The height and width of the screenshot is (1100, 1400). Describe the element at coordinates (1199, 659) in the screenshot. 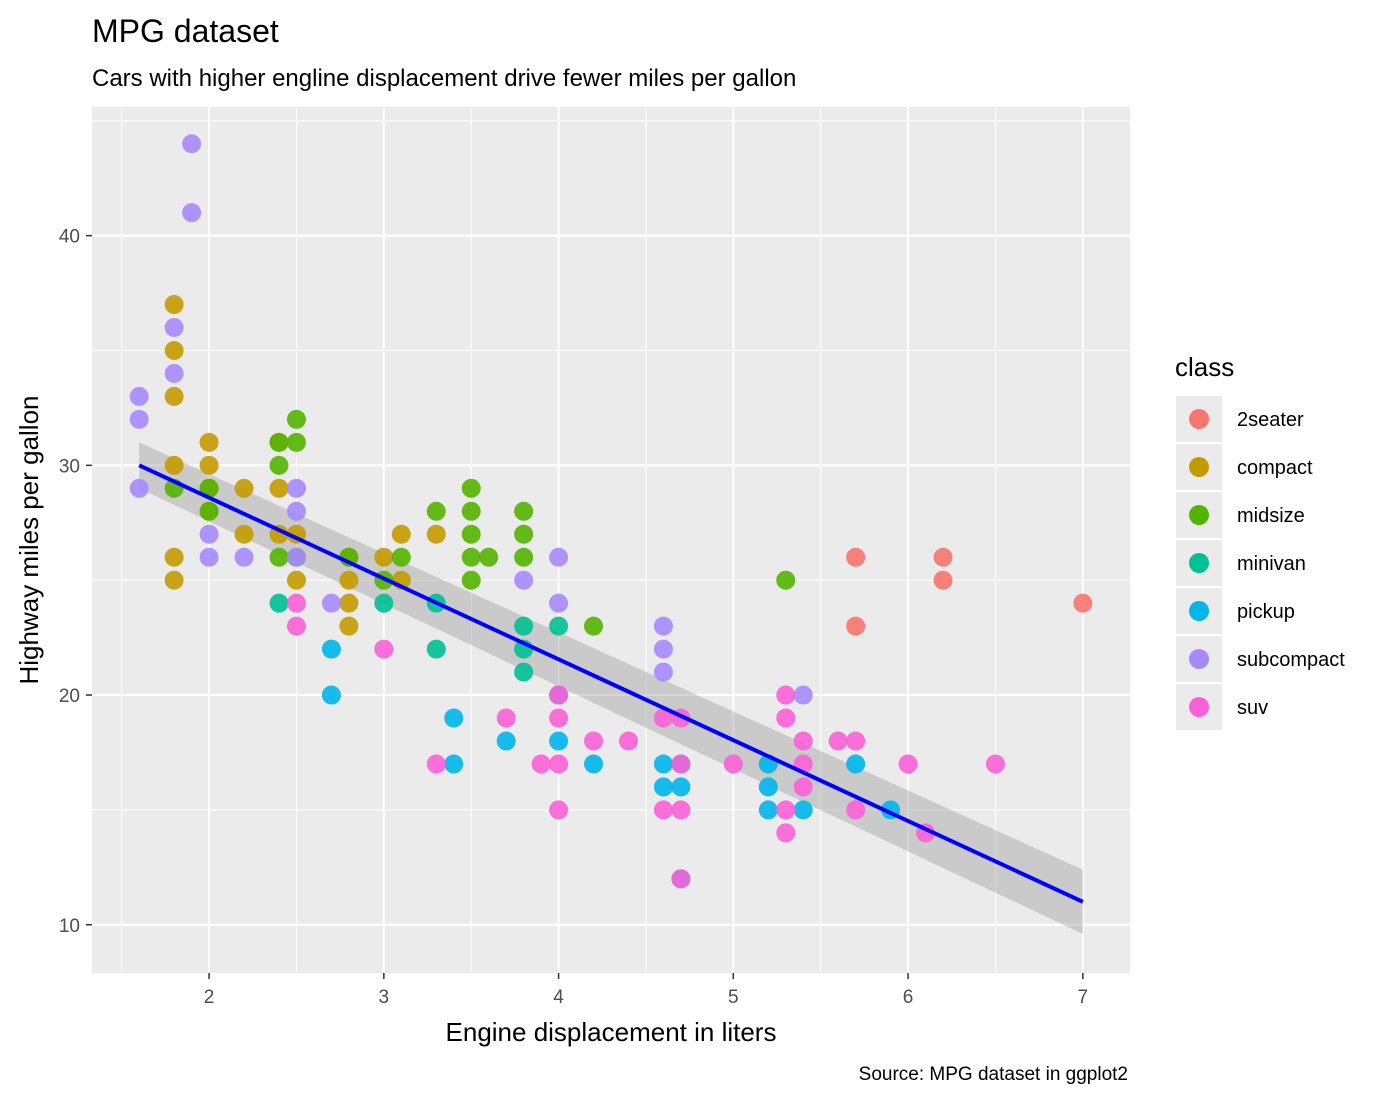

I see `legend-key-subcompact` at that location.